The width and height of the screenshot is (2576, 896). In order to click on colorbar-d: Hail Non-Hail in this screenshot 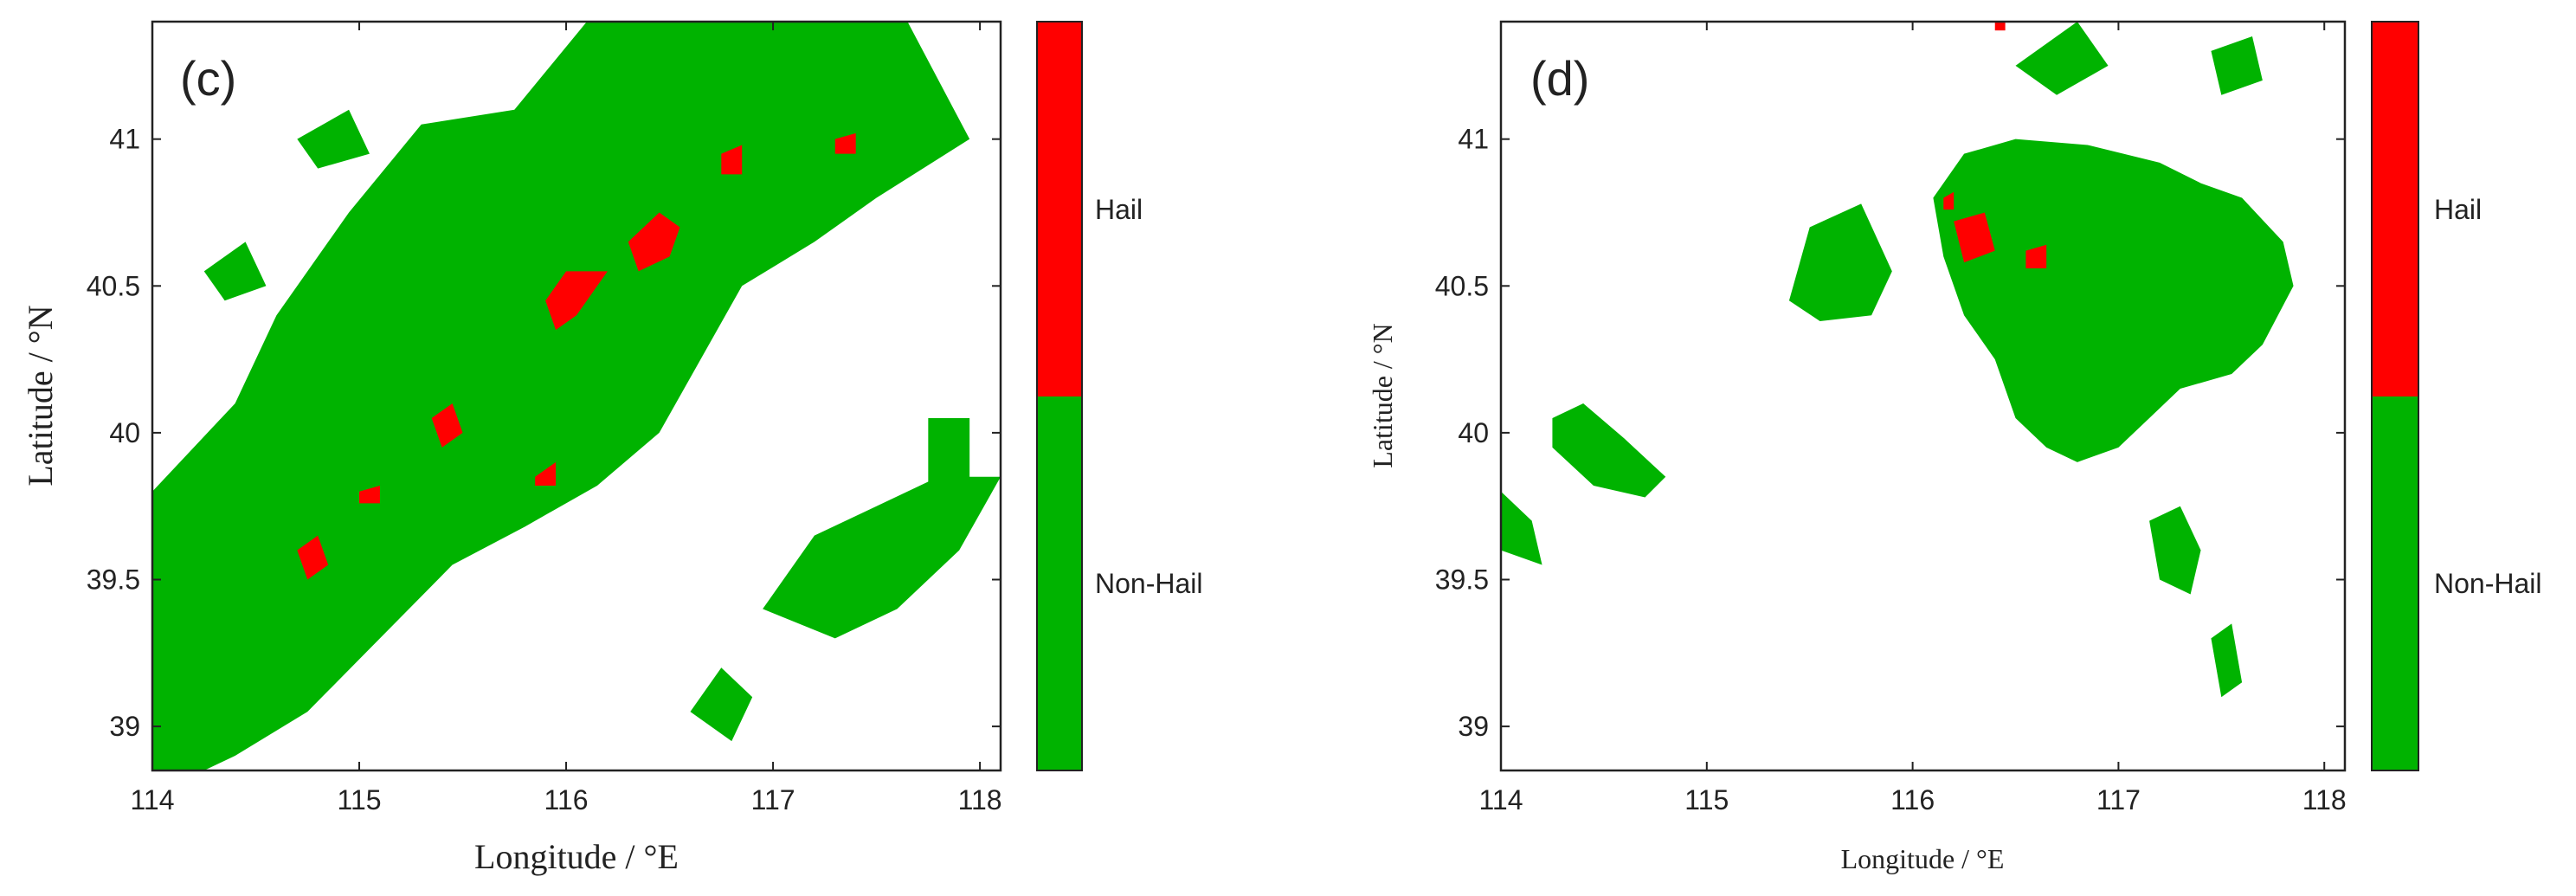, I will do `click(2456, 396)`.